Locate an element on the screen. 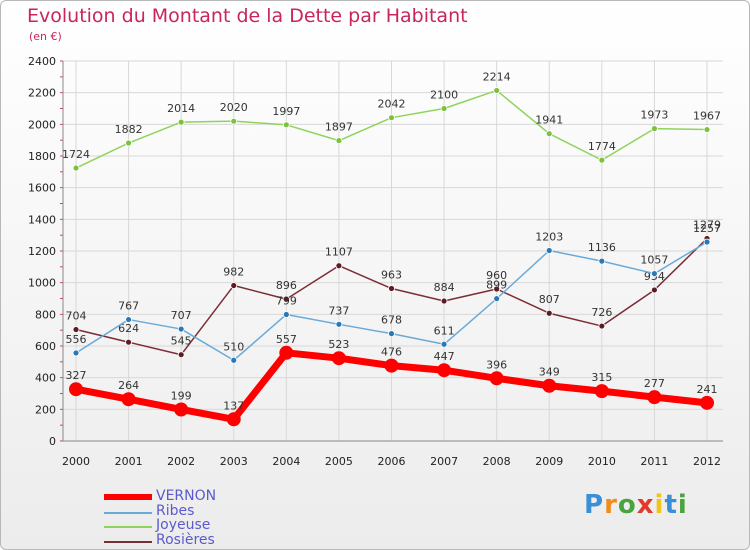 The height and width of the screenshot is (550, 750). y-tick-label-2000: 2000 is located at coordinates (42, 124).